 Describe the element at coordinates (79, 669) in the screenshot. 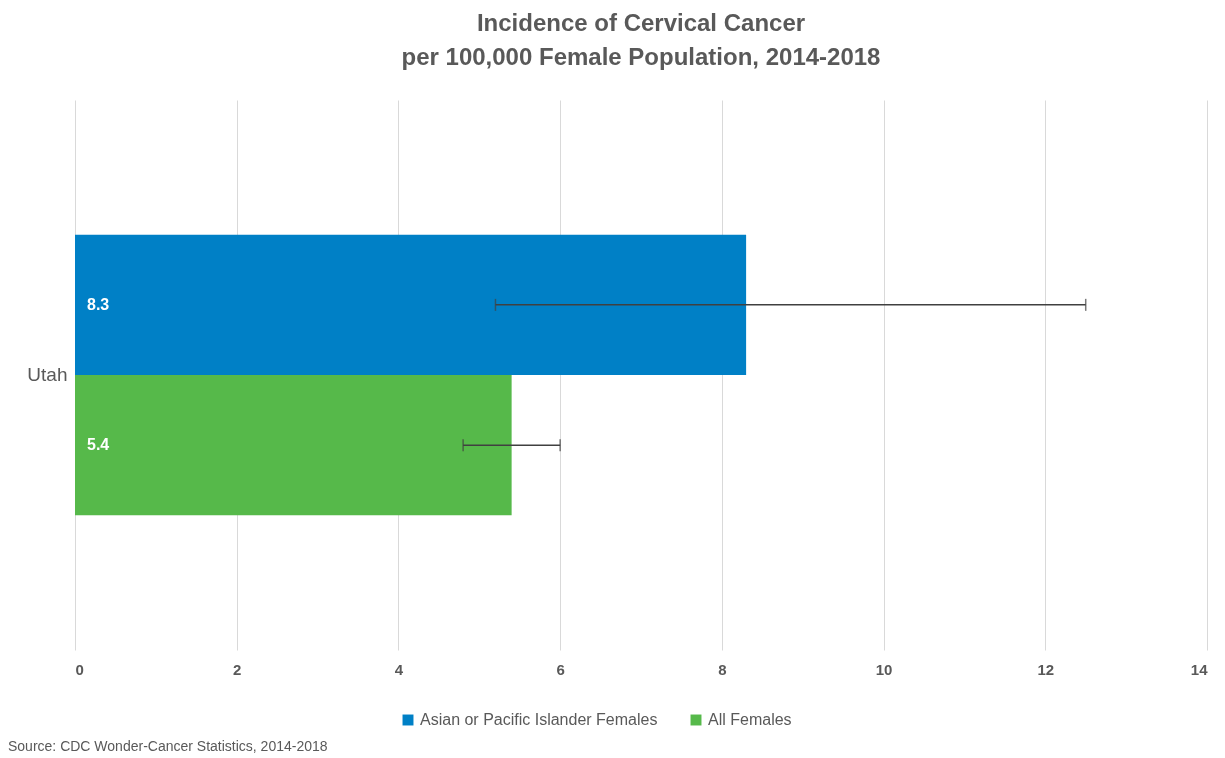

I see `x-tick-label: 0` at that location.